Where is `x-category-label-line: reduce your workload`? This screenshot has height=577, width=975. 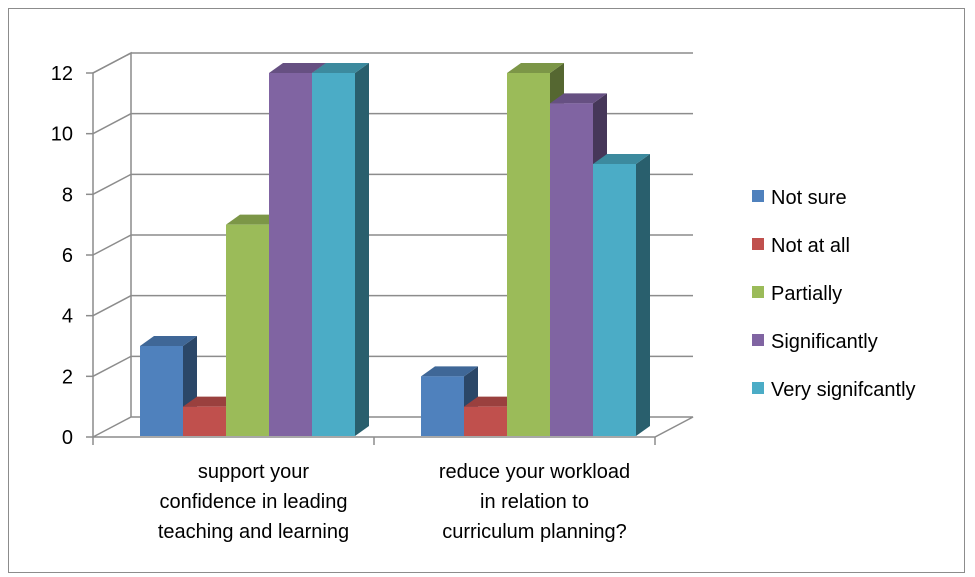
x-category-label-line: reduce your workload is located at coordinates (534, 472).